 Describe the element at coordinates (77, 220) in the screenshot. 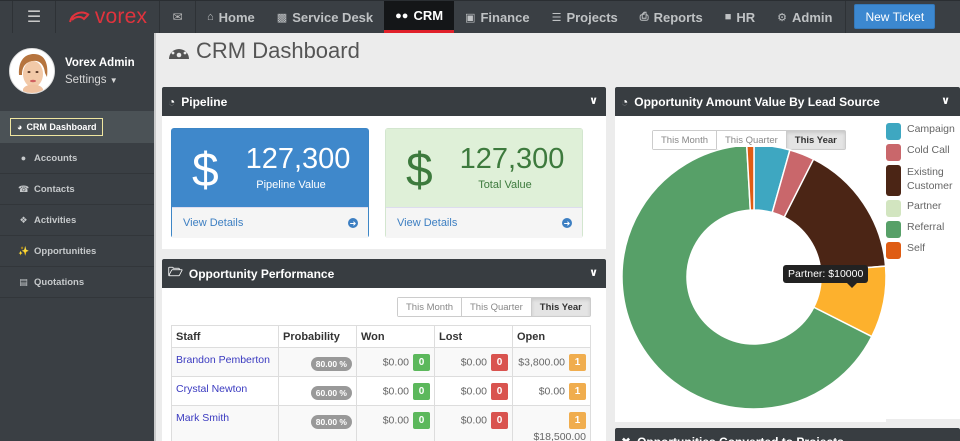

I see `sidebar-item-activities: ❖ Activities` at that location.